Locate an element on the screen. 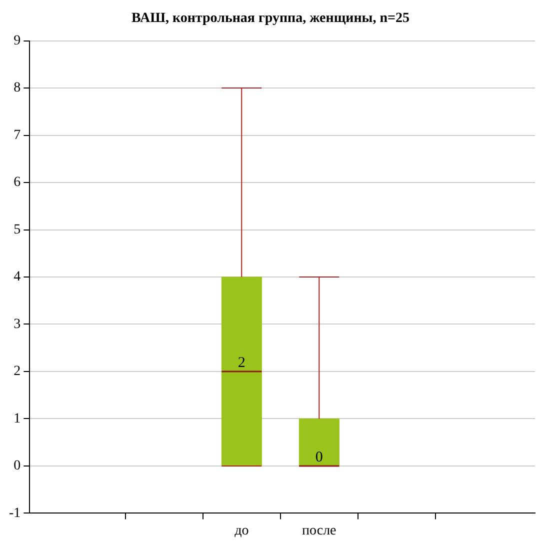  y-tick-label: 4 is located at coordinates (17, 277).